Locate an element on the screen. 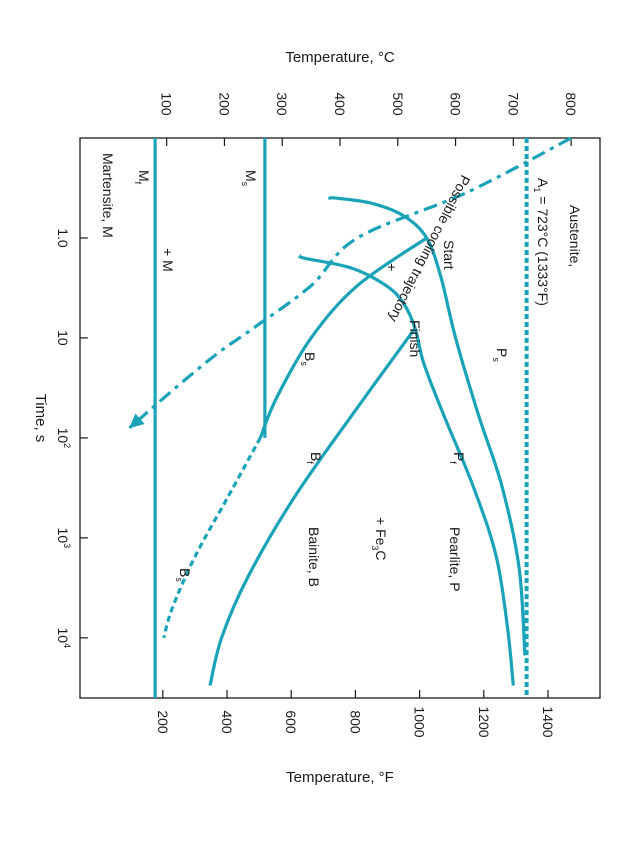  trajectory-arrowhead is located at coordinates (137, 421).